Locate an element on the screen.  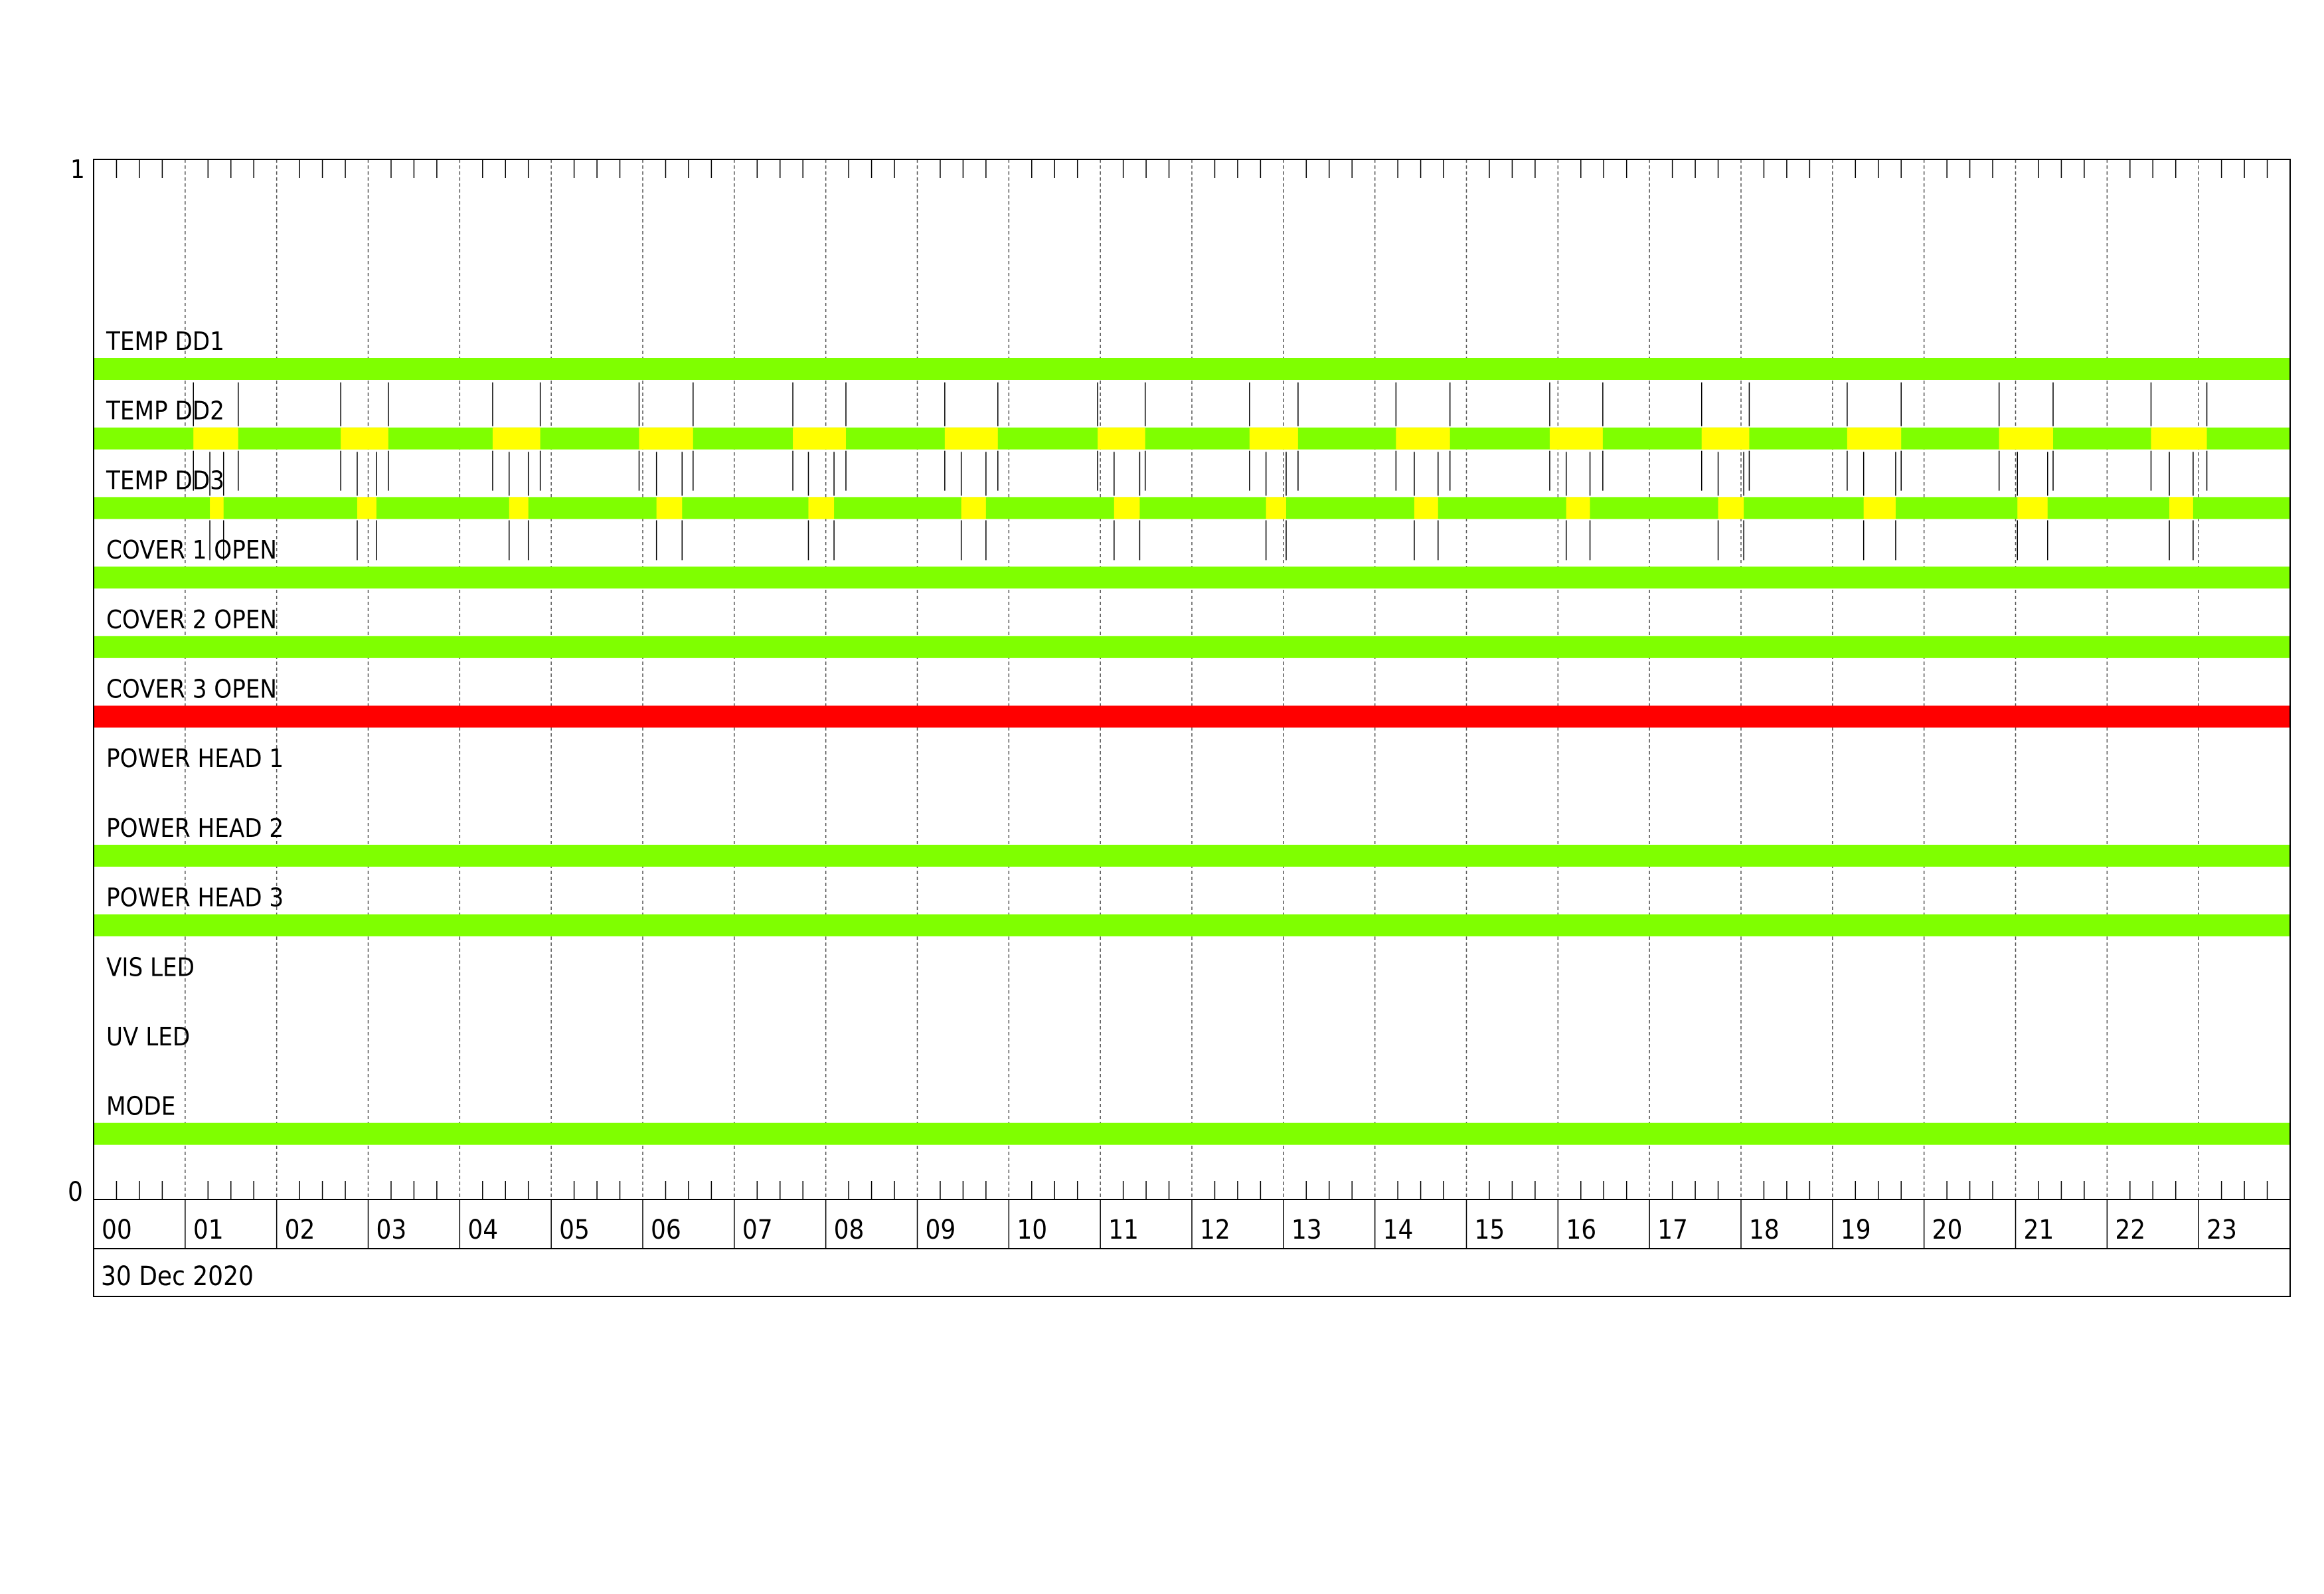
hour-tick-label: 22 is located at coordinates (2130, 1230).